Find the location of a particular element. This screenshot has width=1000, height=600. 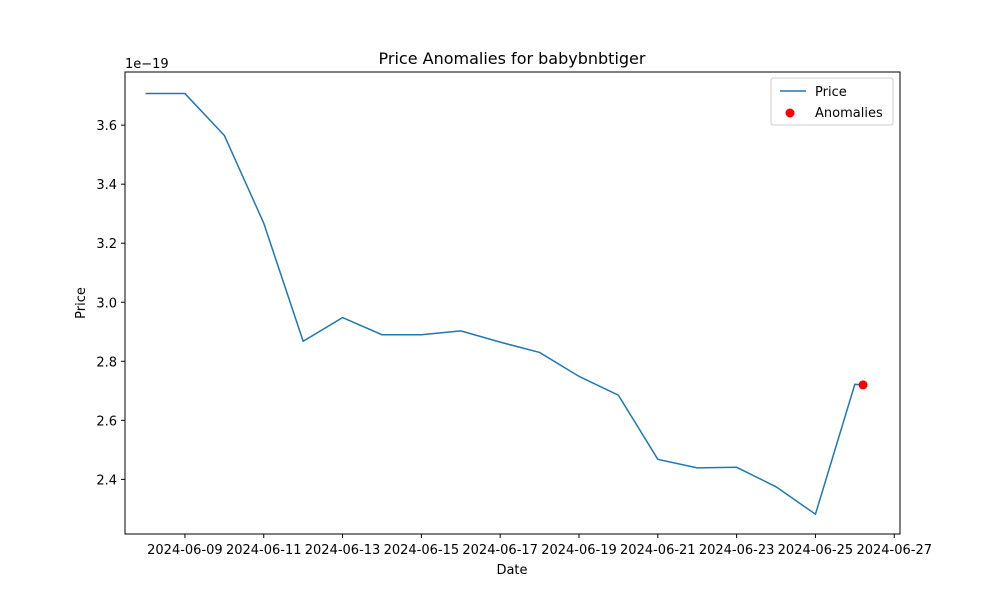

y-offset-text: 1e−19 is located at coordinates (147, 64).